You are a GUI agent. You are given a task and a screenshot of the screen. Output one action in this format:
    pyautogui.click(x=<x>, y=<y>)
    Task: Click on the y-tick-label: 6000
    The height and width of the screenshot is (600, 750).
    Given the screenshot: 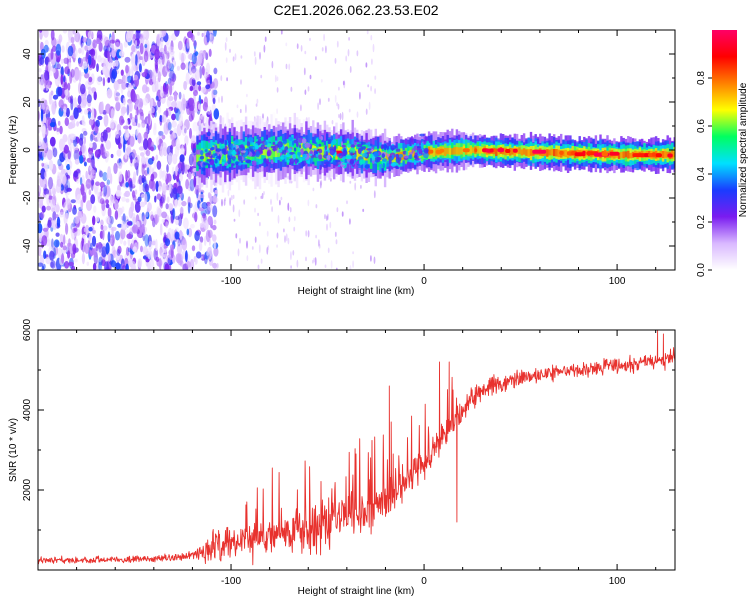 What is the action you would take?
    pyautogui.click(x=27, y=329)
    